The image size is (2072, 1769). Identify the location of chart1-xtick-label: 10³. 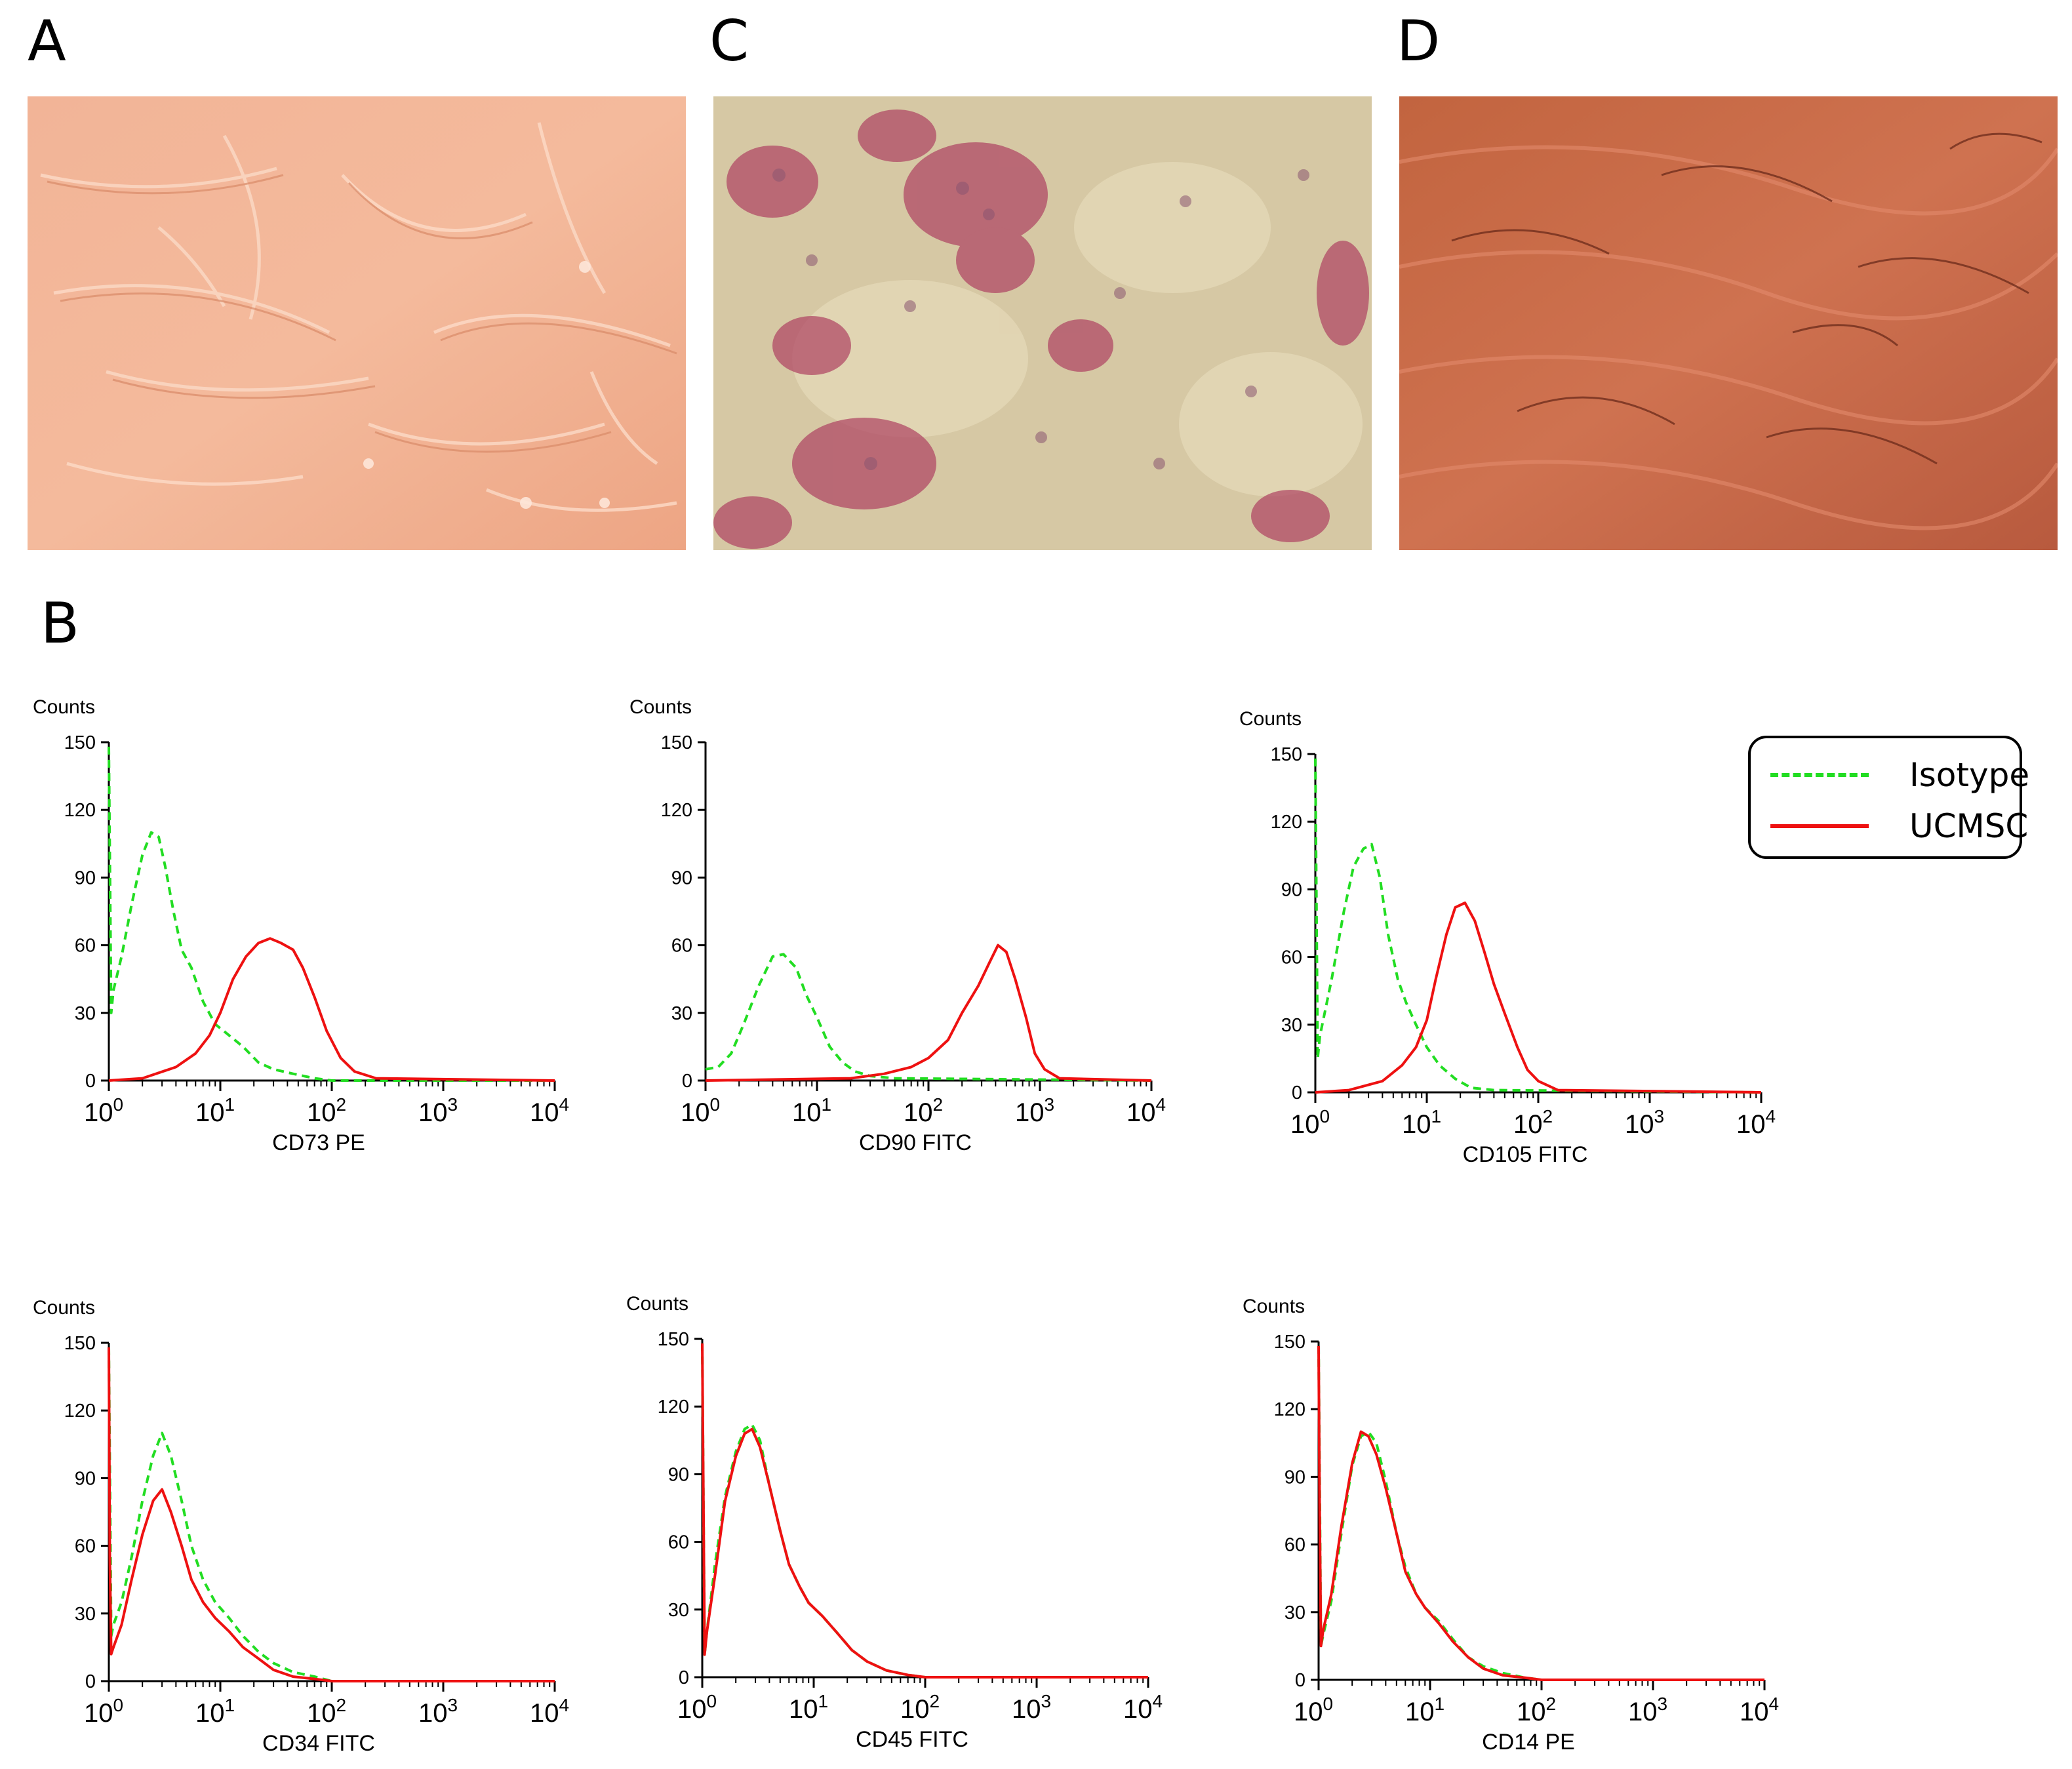
(1035, 1110).